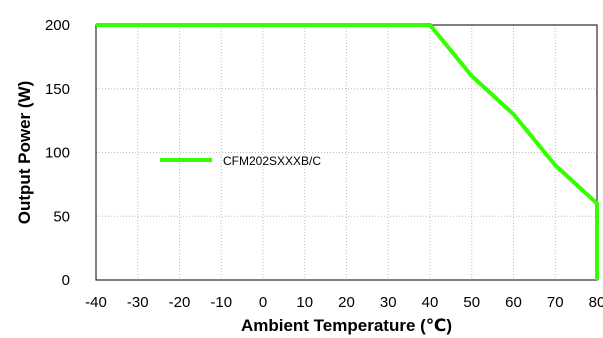 This screenshot has width=603, height=338. Describe the element at coordinates (471, 302) in the screenshot. I see `x-tick-label: 50` at that location.